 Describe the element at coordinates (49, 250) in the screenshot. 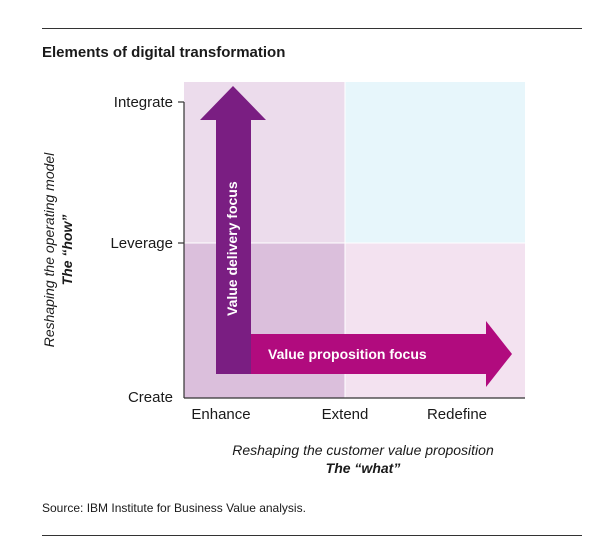

I see `y-axis-title-line1: Reshaping the operating model` at that location.